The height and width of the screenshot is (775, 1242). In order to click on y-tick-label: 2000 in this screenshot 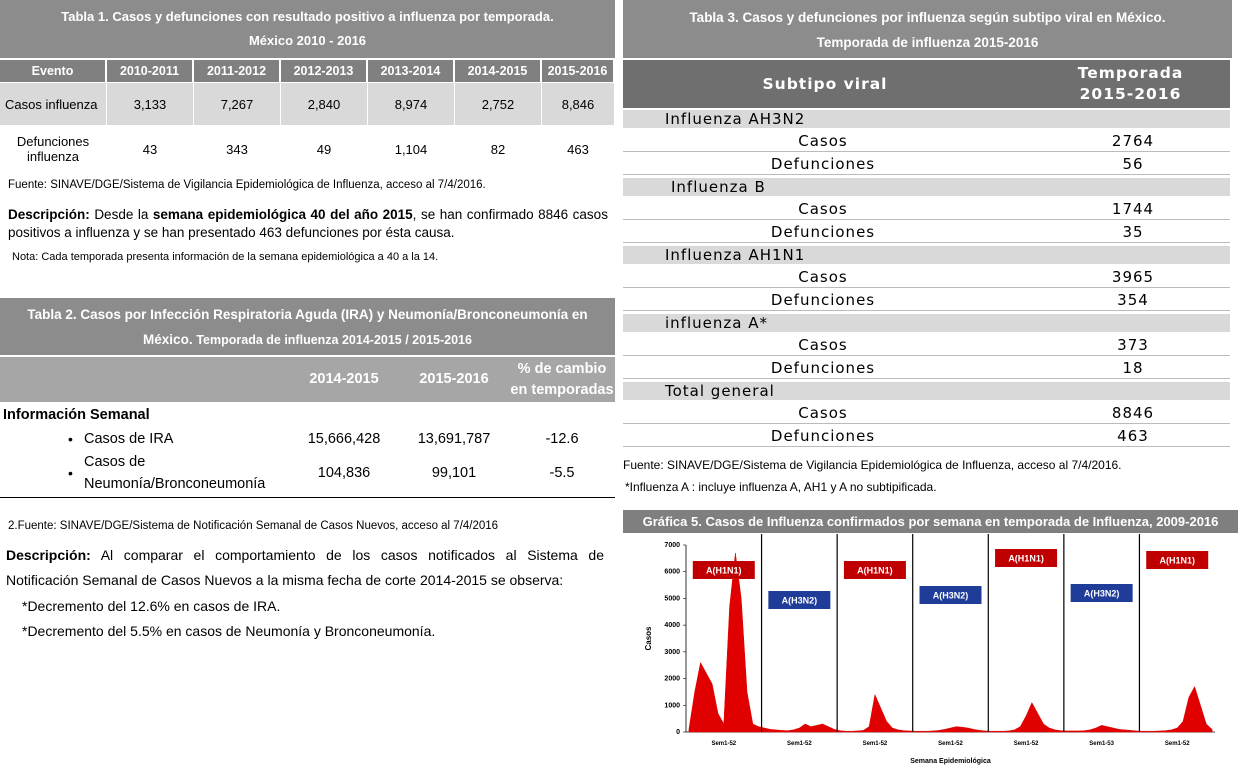, I will do `click(672, 679)`.